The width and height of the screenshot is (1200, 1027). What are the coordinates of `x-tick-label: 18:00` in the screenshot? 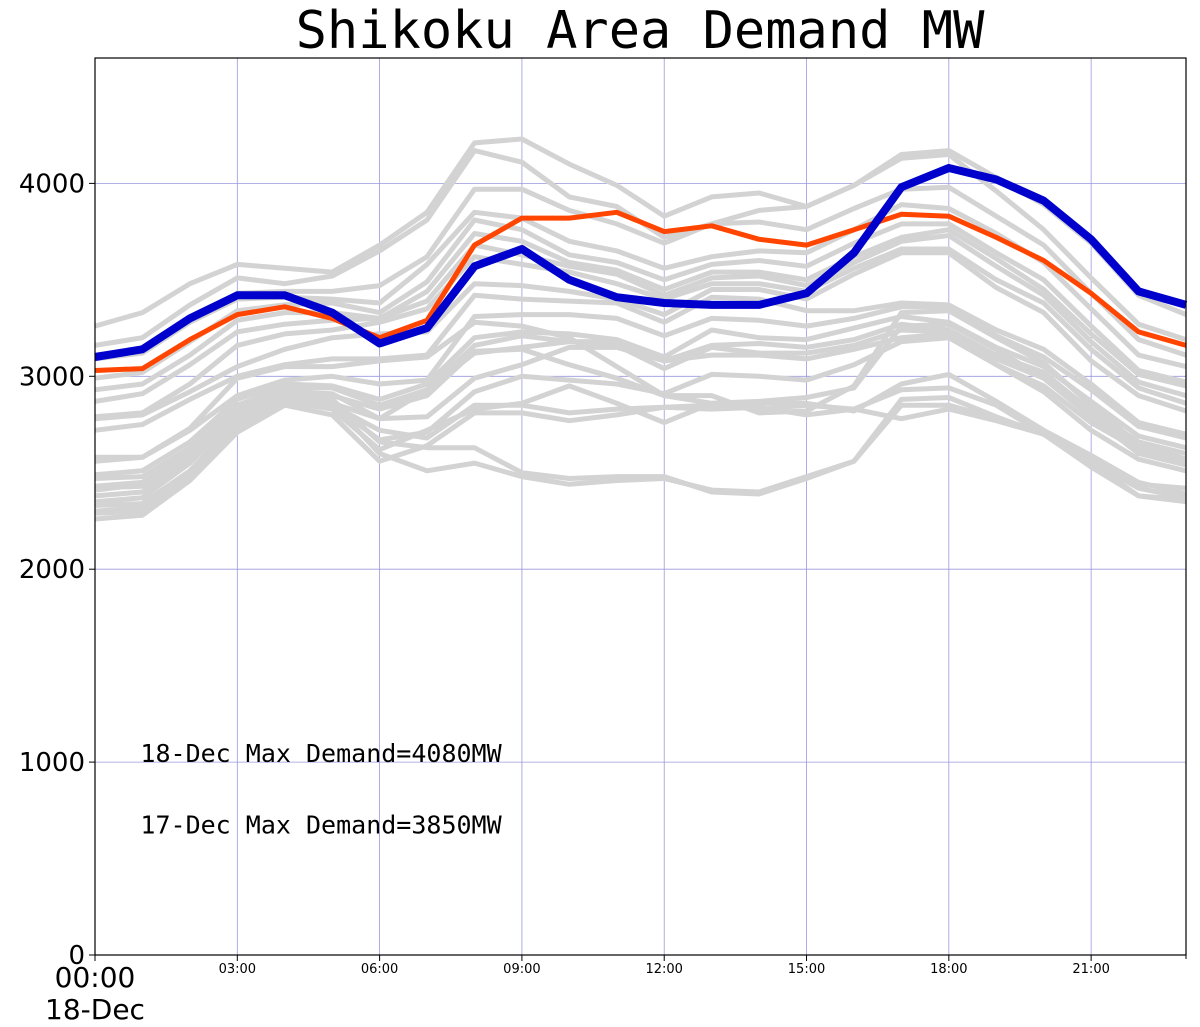 It's located at (948, 969).